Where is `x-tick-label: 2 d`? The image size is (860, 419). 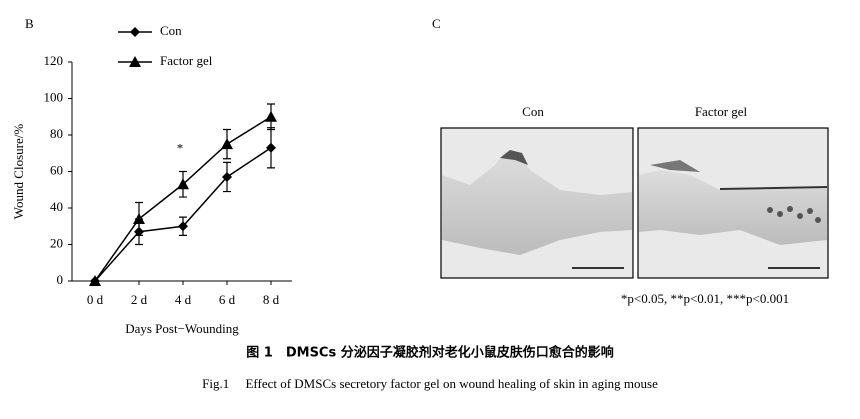
x-tick-label: 2 d is located at coordinates (139, 299).